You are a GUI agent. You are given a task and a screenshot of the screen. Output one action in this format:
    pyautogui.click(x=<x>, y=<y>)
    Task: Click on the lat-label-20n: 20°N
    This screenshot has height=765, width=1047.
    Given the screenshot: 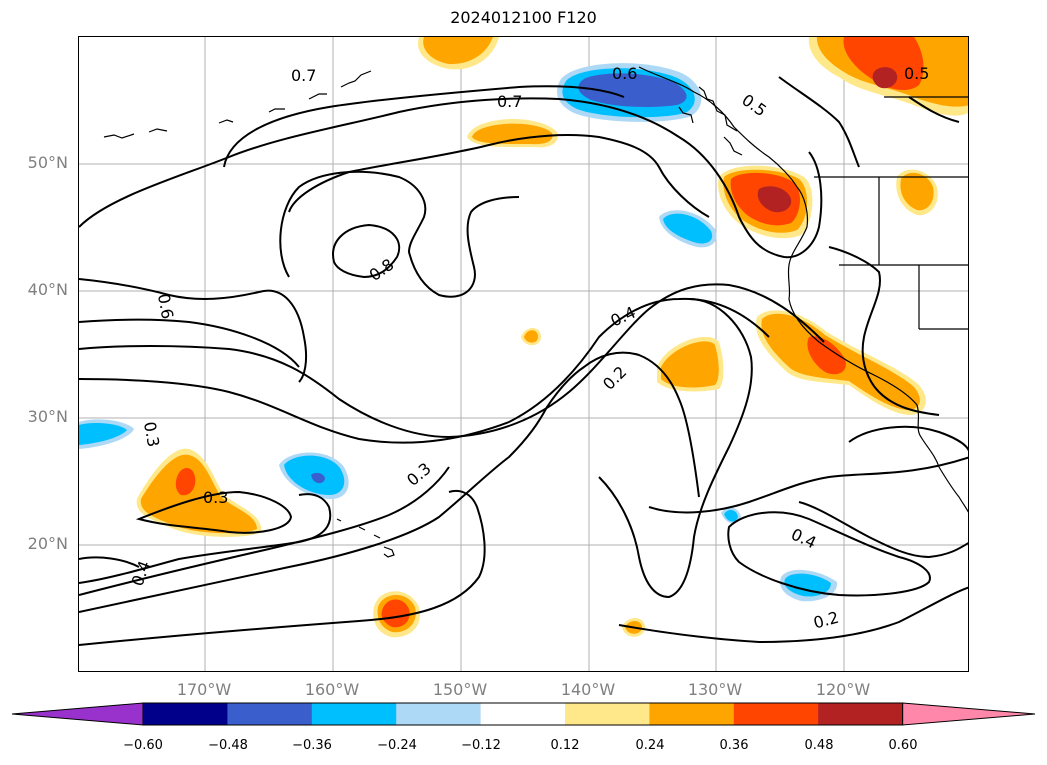 What is the action you would take?
    pyautogui.click(x=47, y=543)
    